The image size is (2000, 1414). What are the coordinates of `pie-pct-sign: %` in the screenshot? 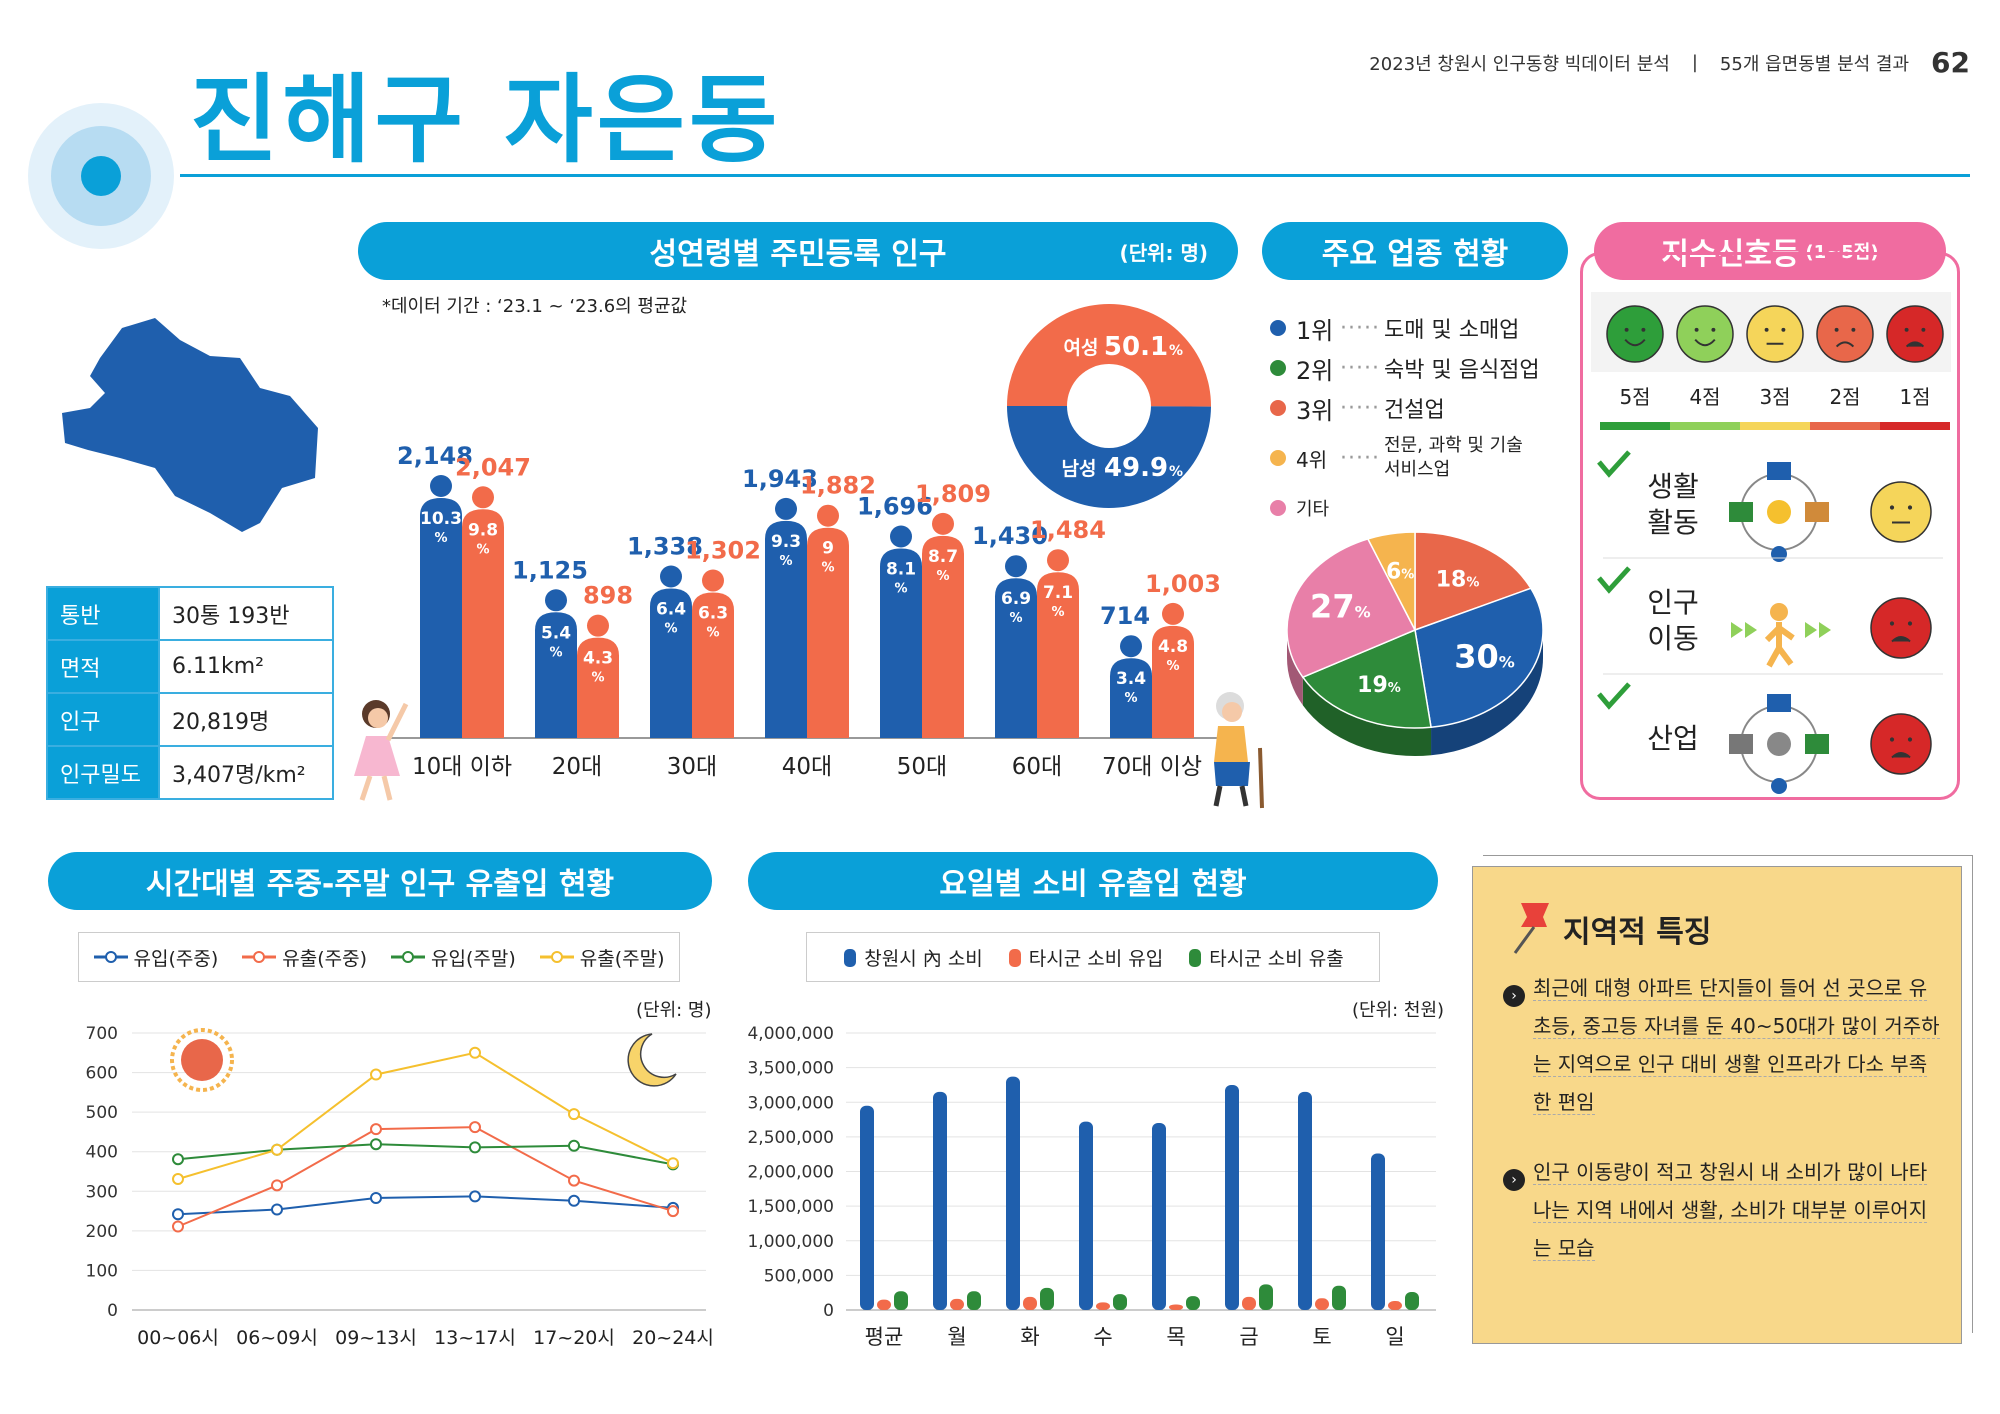 It's located at (1394, 688).